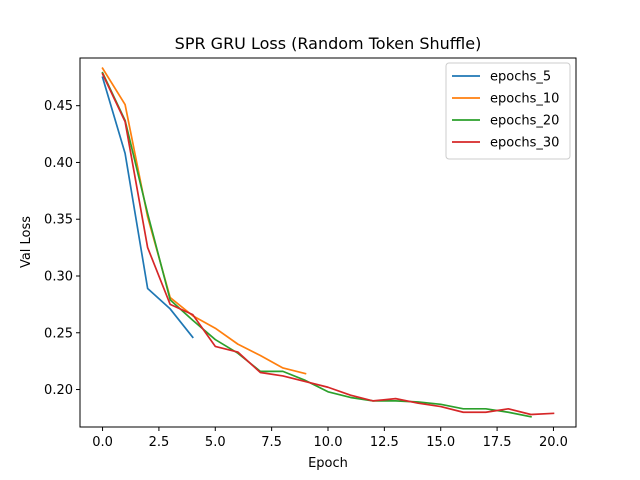 Image resolution: width=640 pixels, height=480 pixels. Describe the element at coordinates (159, 442) in the screenshot. I see `x-tick-label: 2.5` at that location.